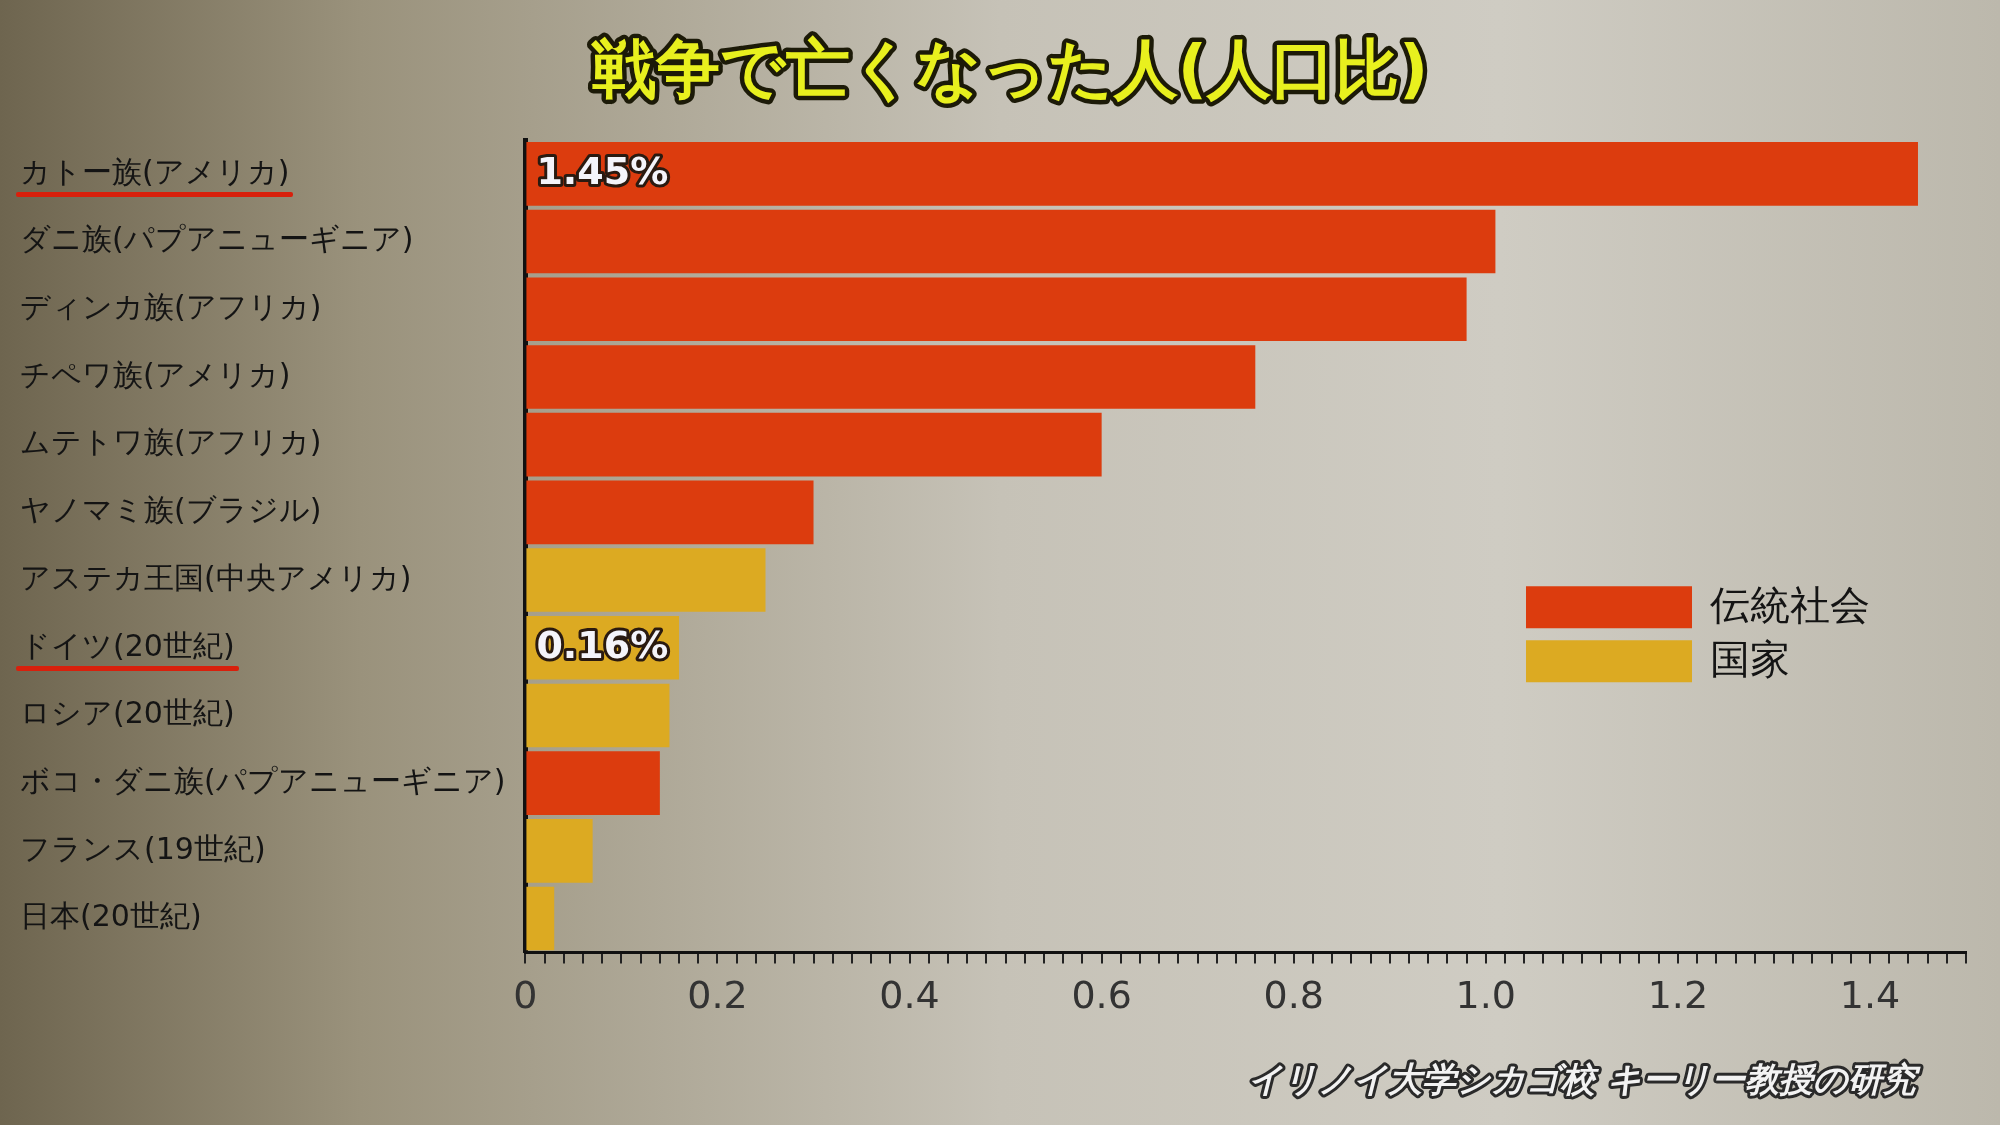 Image resolution: width=2000 pixels, height=1125 pixels. Describe the element at coordinates (1101, 995) in the screenshot. I see `x-tick-label: 0.6` at that location.